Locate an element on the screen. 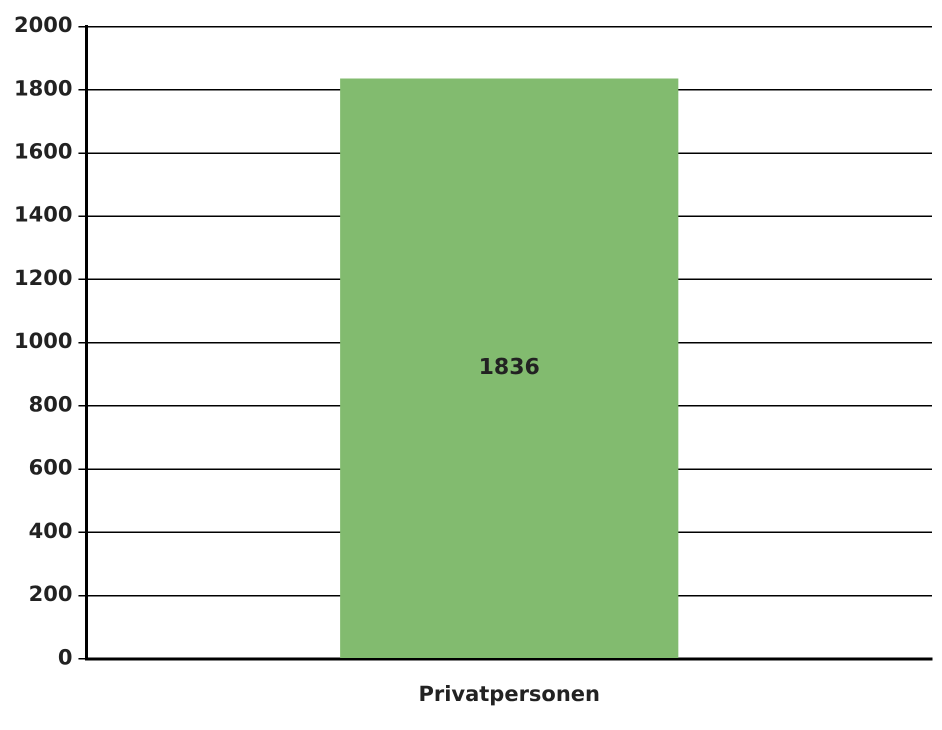 The width and height of the screenshot is (942, 730). y-tick-label: 200 is located at coordinates (50, 594).